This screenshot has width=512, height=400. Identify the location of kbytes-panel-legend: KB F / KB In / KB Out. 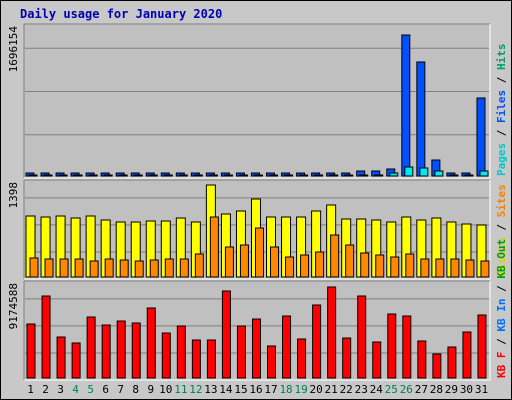
(501, 308).